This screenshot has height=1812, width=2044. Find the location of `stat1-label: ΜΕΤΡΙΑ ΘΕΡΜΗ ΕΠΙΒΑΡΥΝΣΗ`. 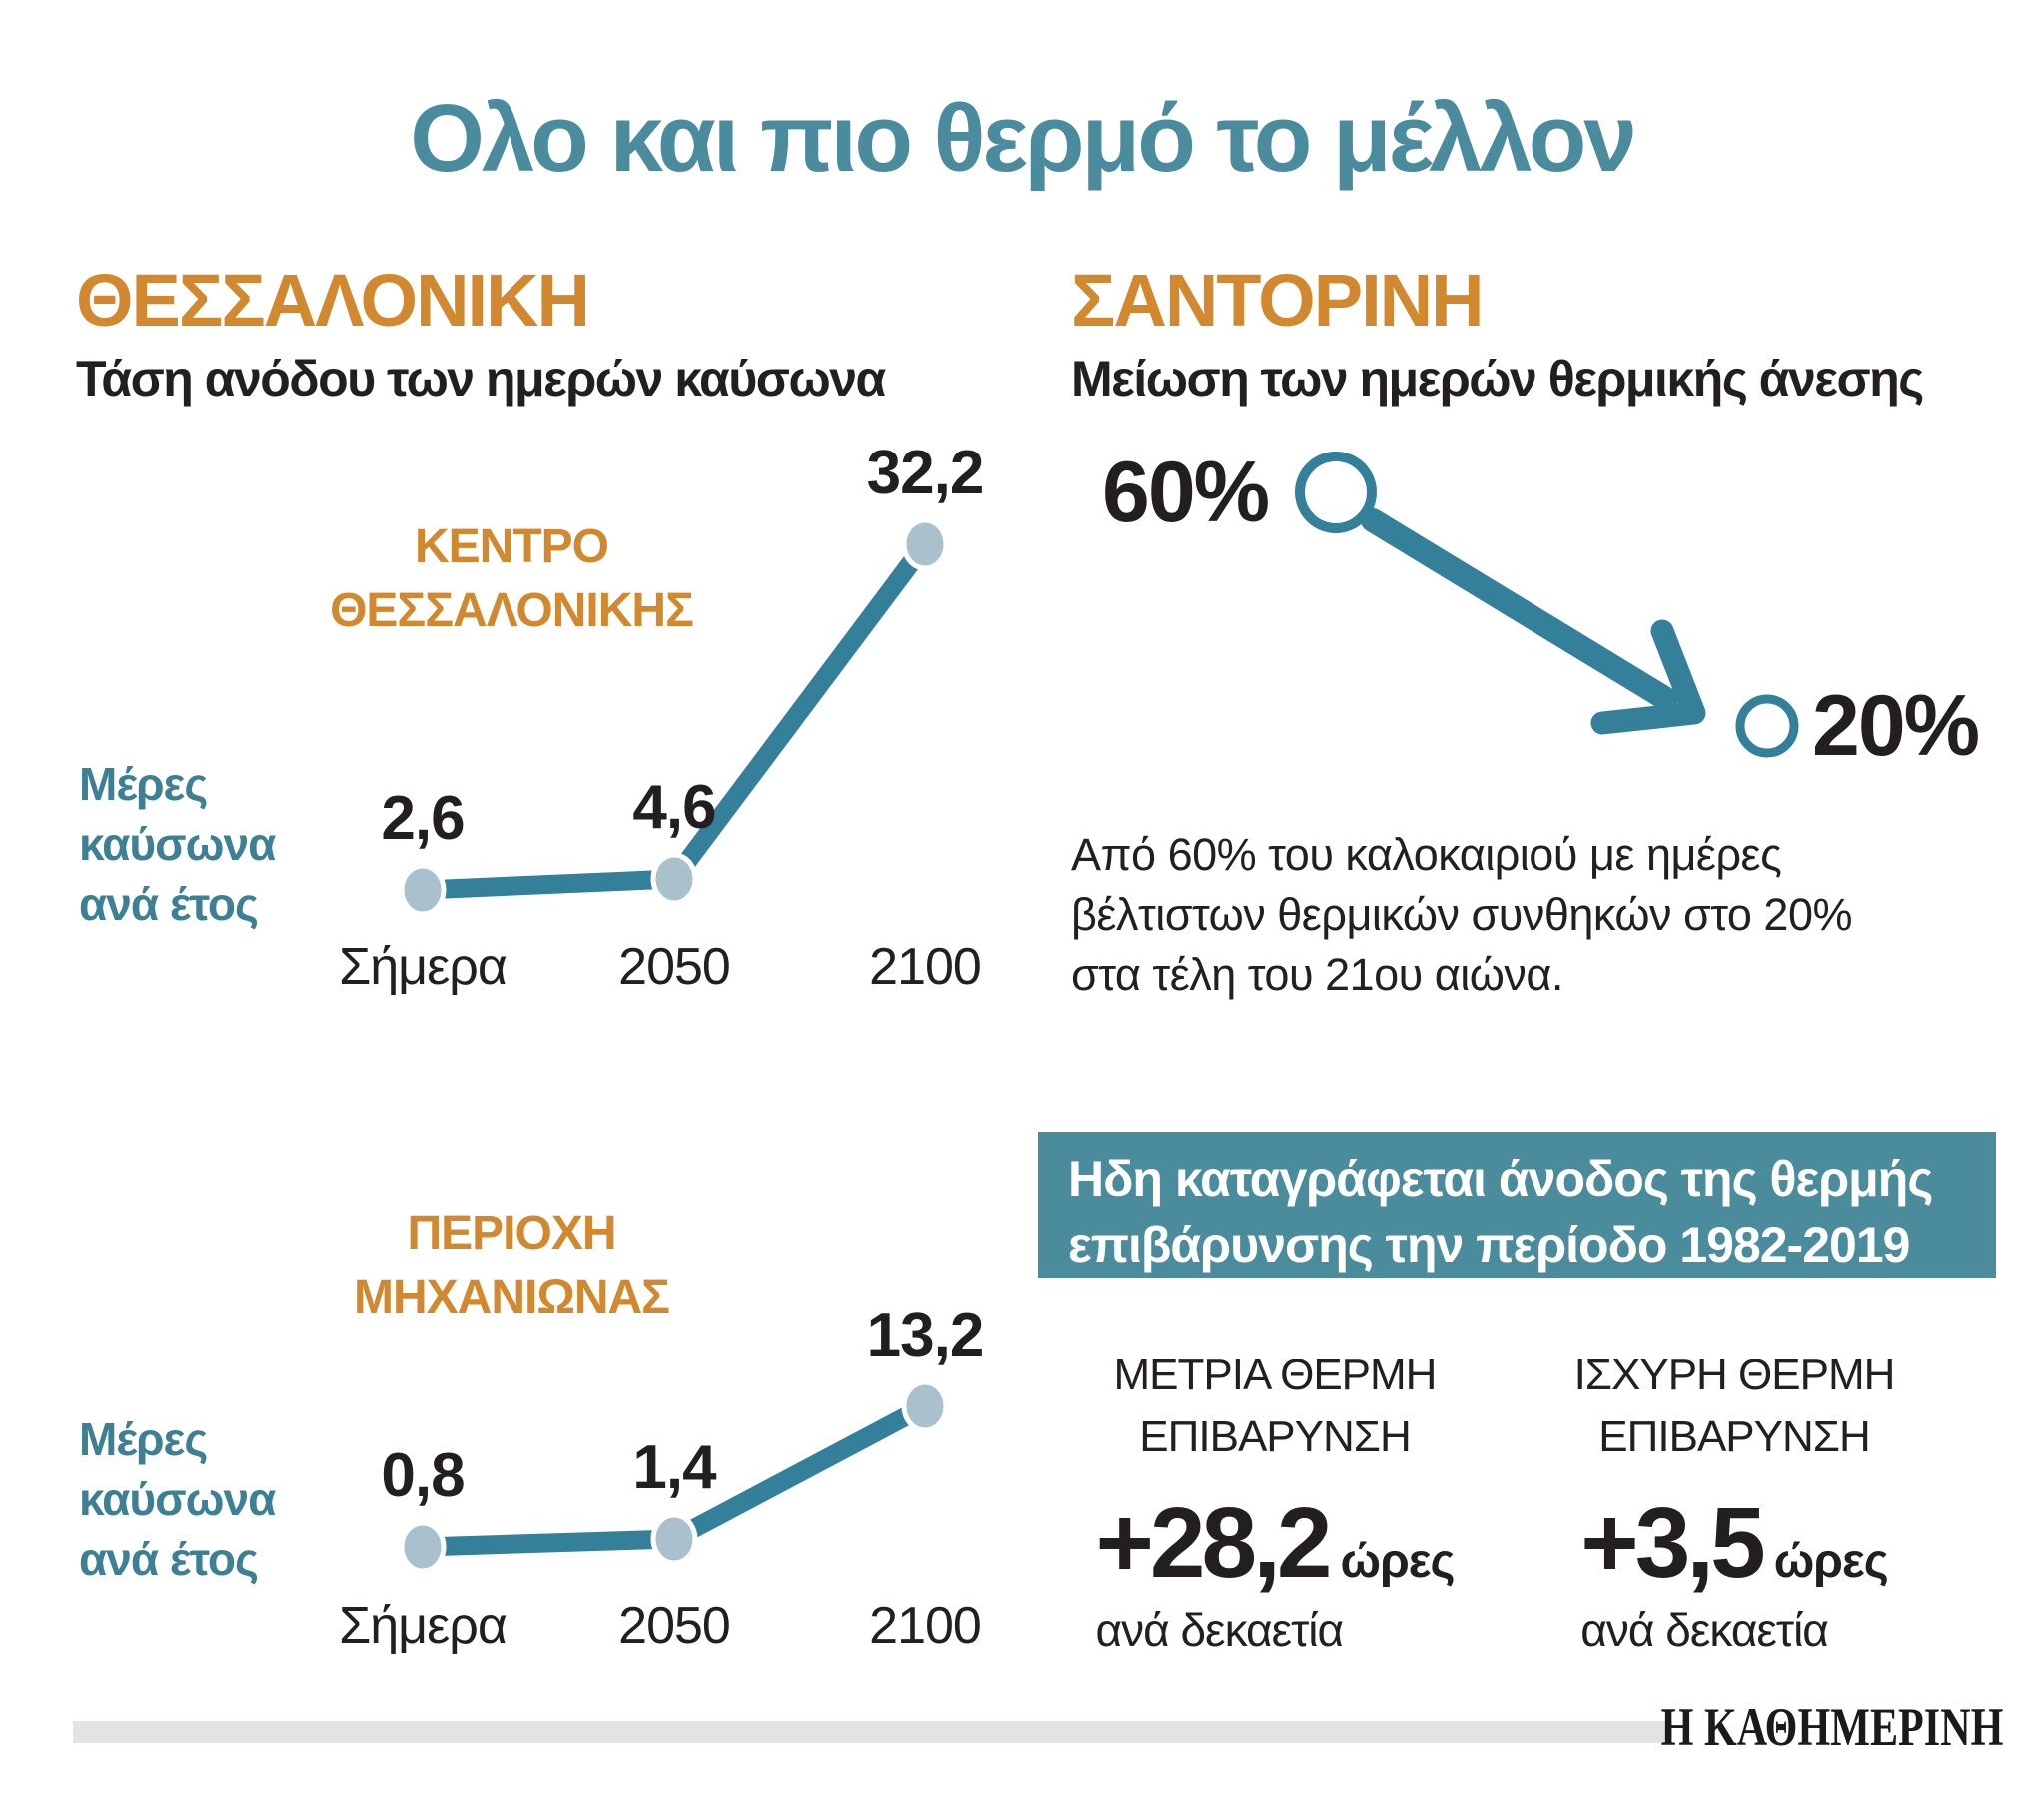

stat1-label: ΜΕΤΡΙΑ ΘΕΡΜΗ ΕΠΙΒΑΡΥΝΣΗ is located at coordinates (1275, 1406).